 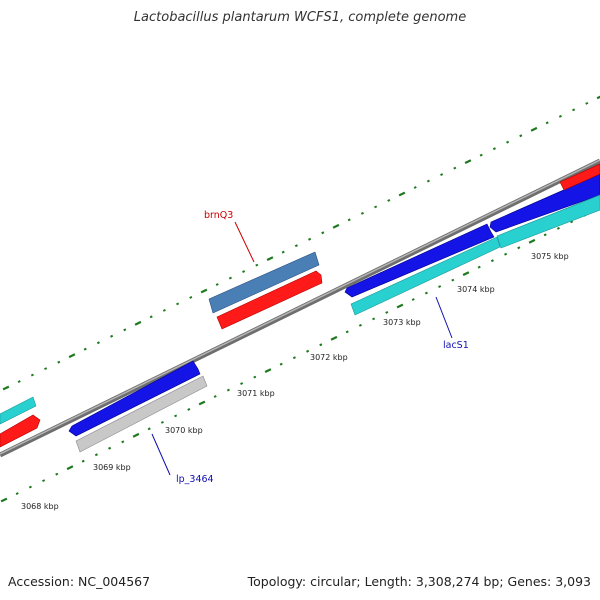 I want to click on cds-feature-cyan-right, so click(x=548, y=221).